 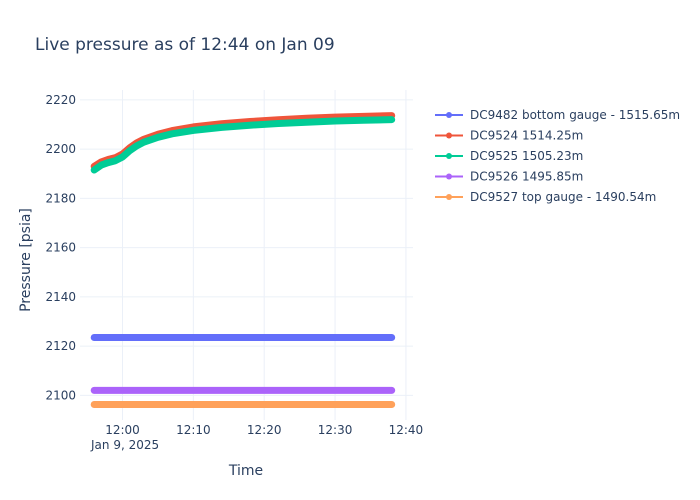 I want to click on legend-label: DC9526 1495.85m, so click(x=526, y=177).